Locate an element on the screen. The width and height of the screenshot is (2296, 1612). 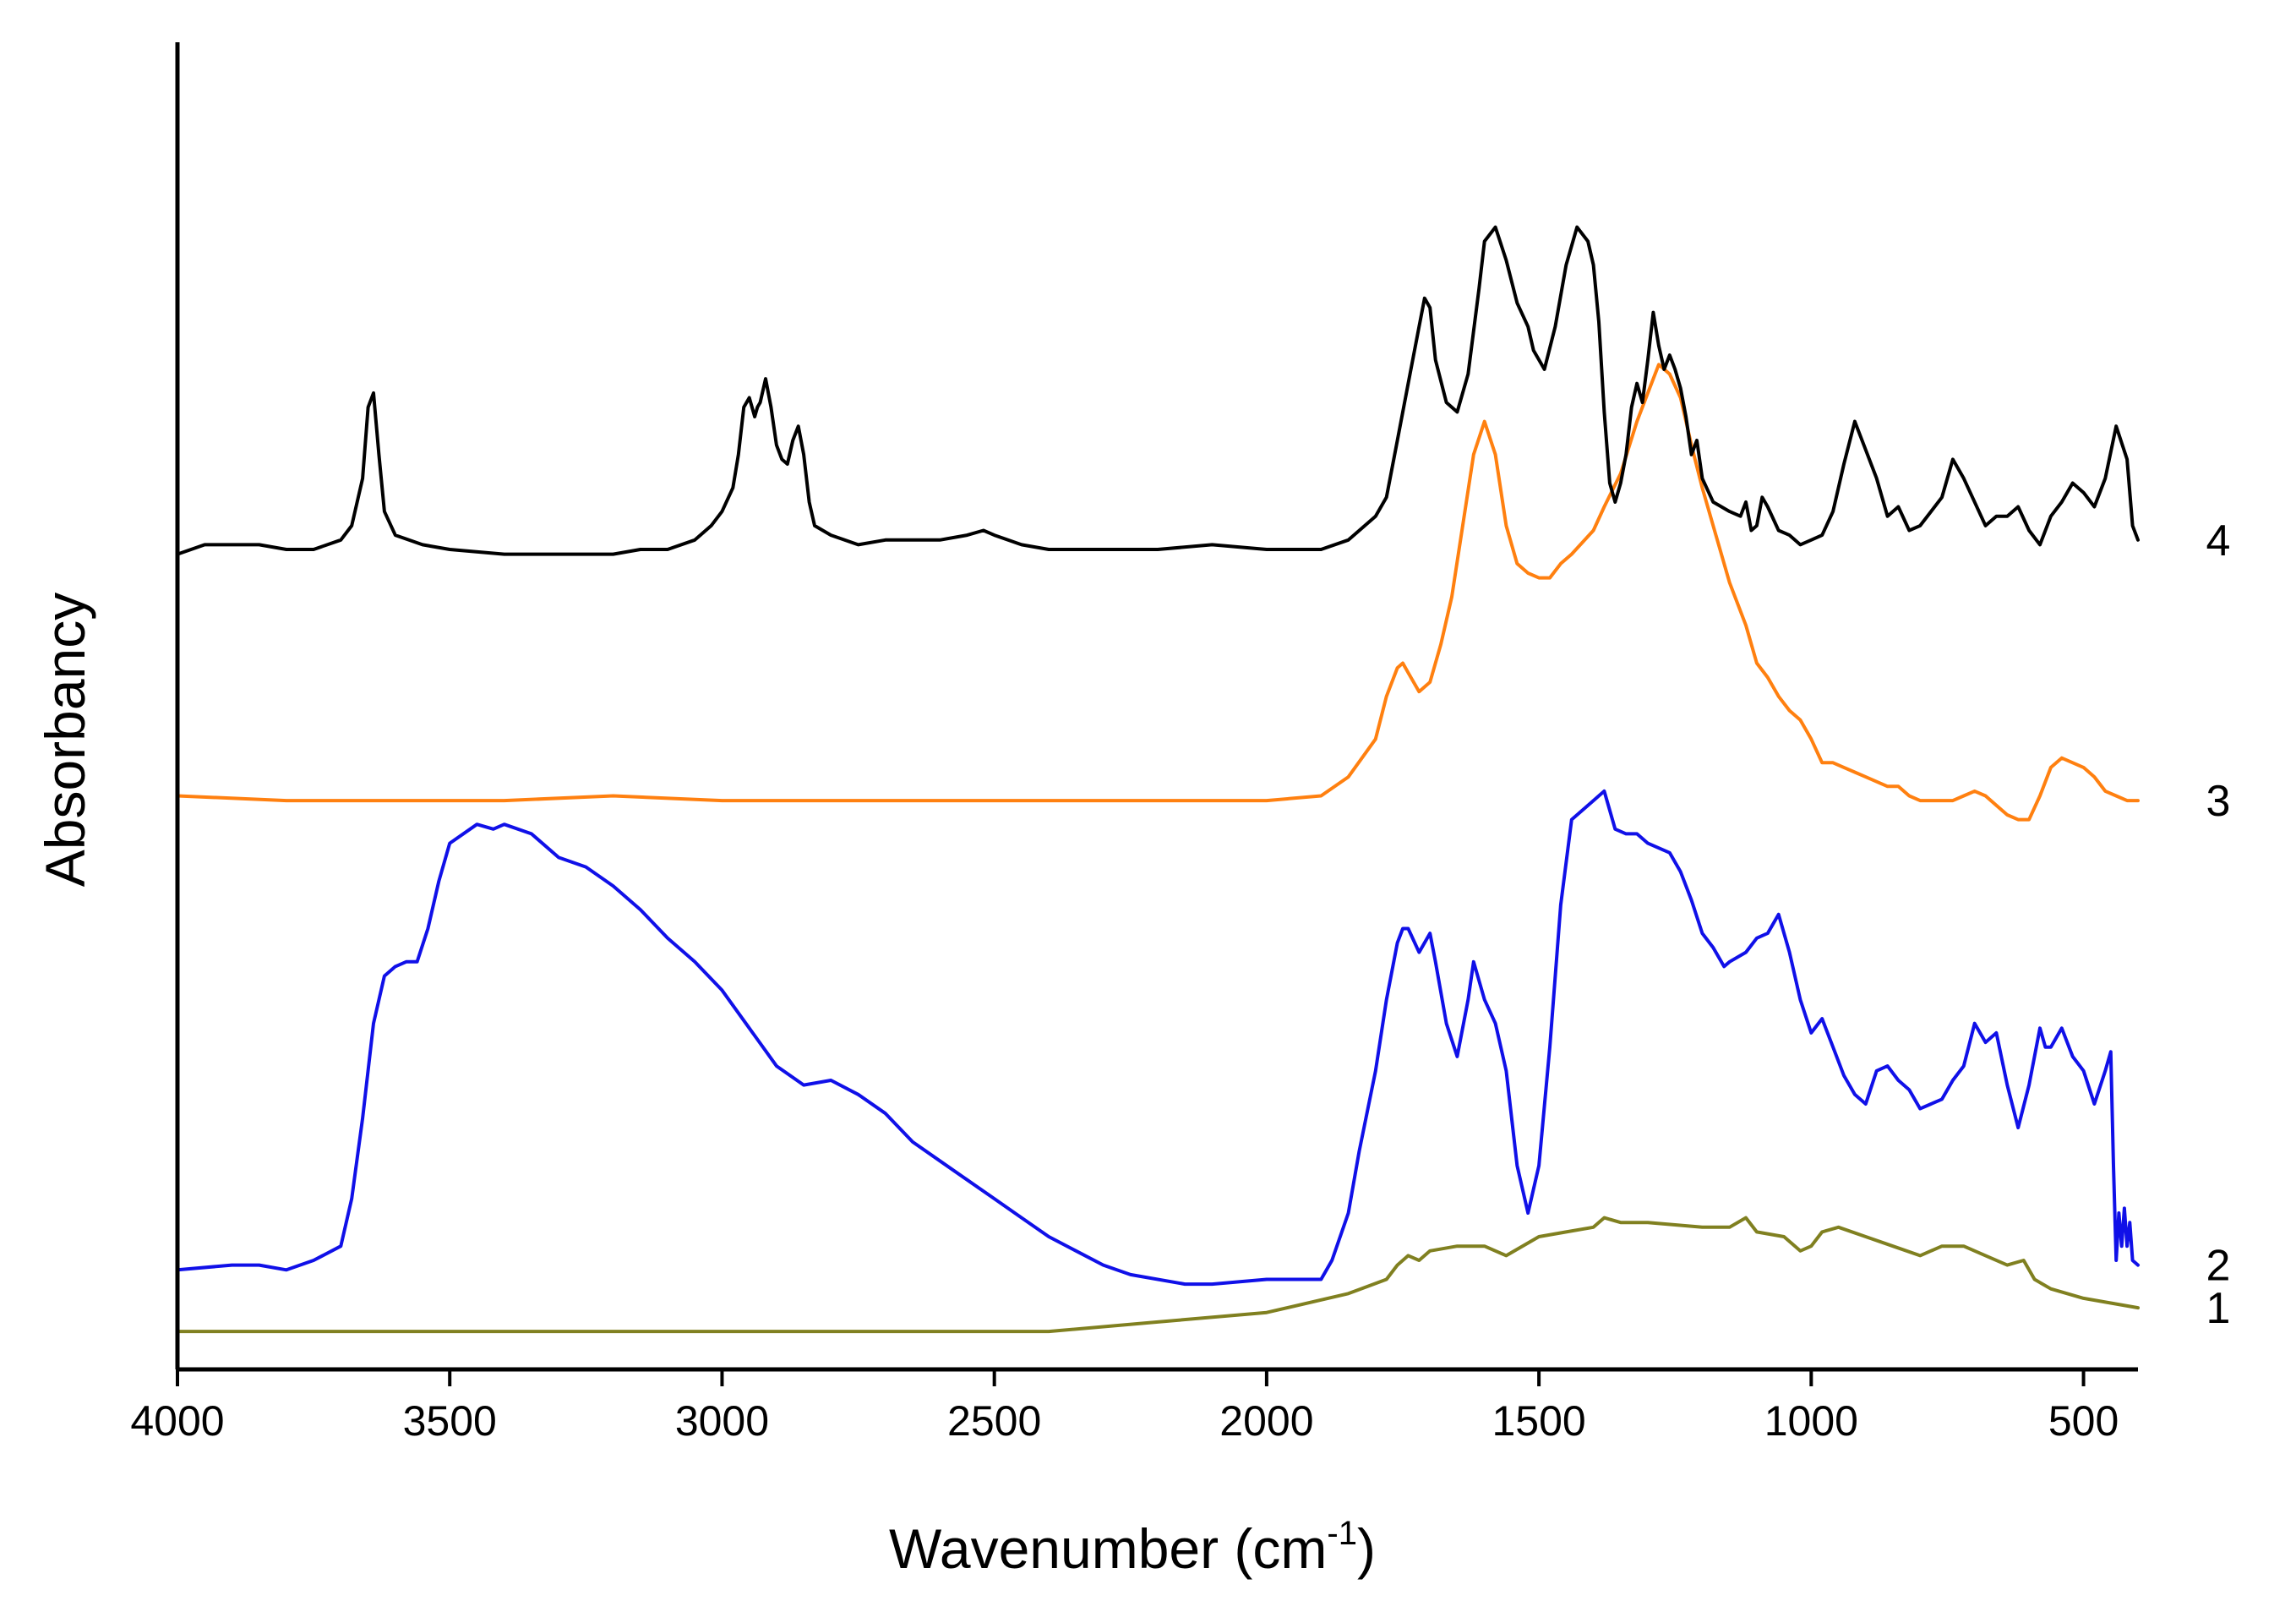
labels-layer: 12 3 4 is located at coordinates (2218, 924).